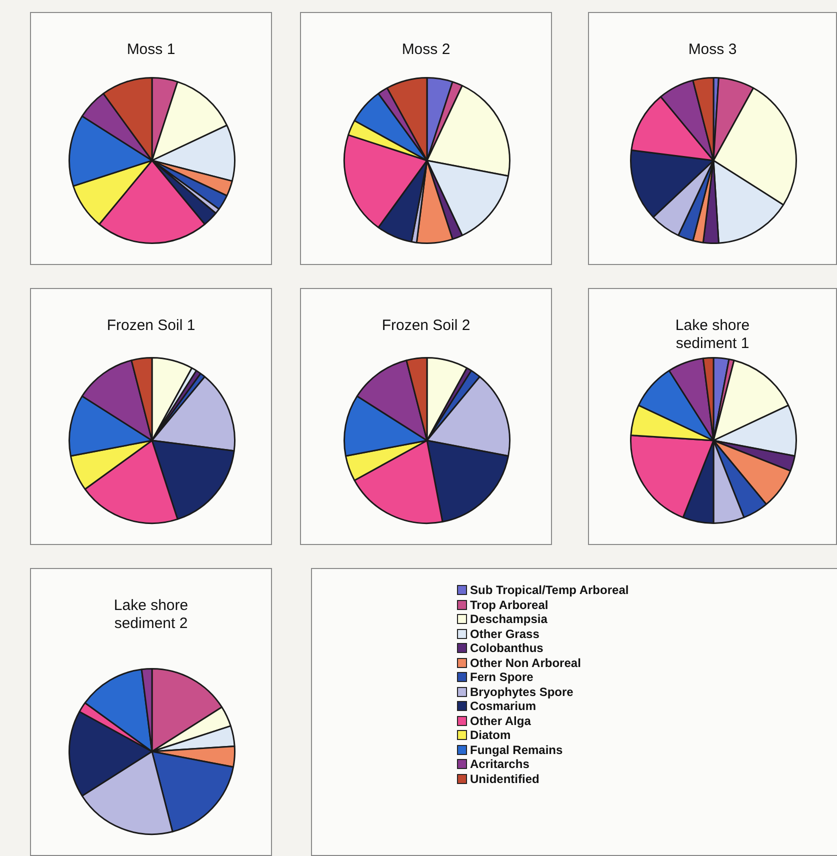 This screenshot has width=837, height=856. I want to click on chart-title: Lake shore sediment 1, so click(712, 335).